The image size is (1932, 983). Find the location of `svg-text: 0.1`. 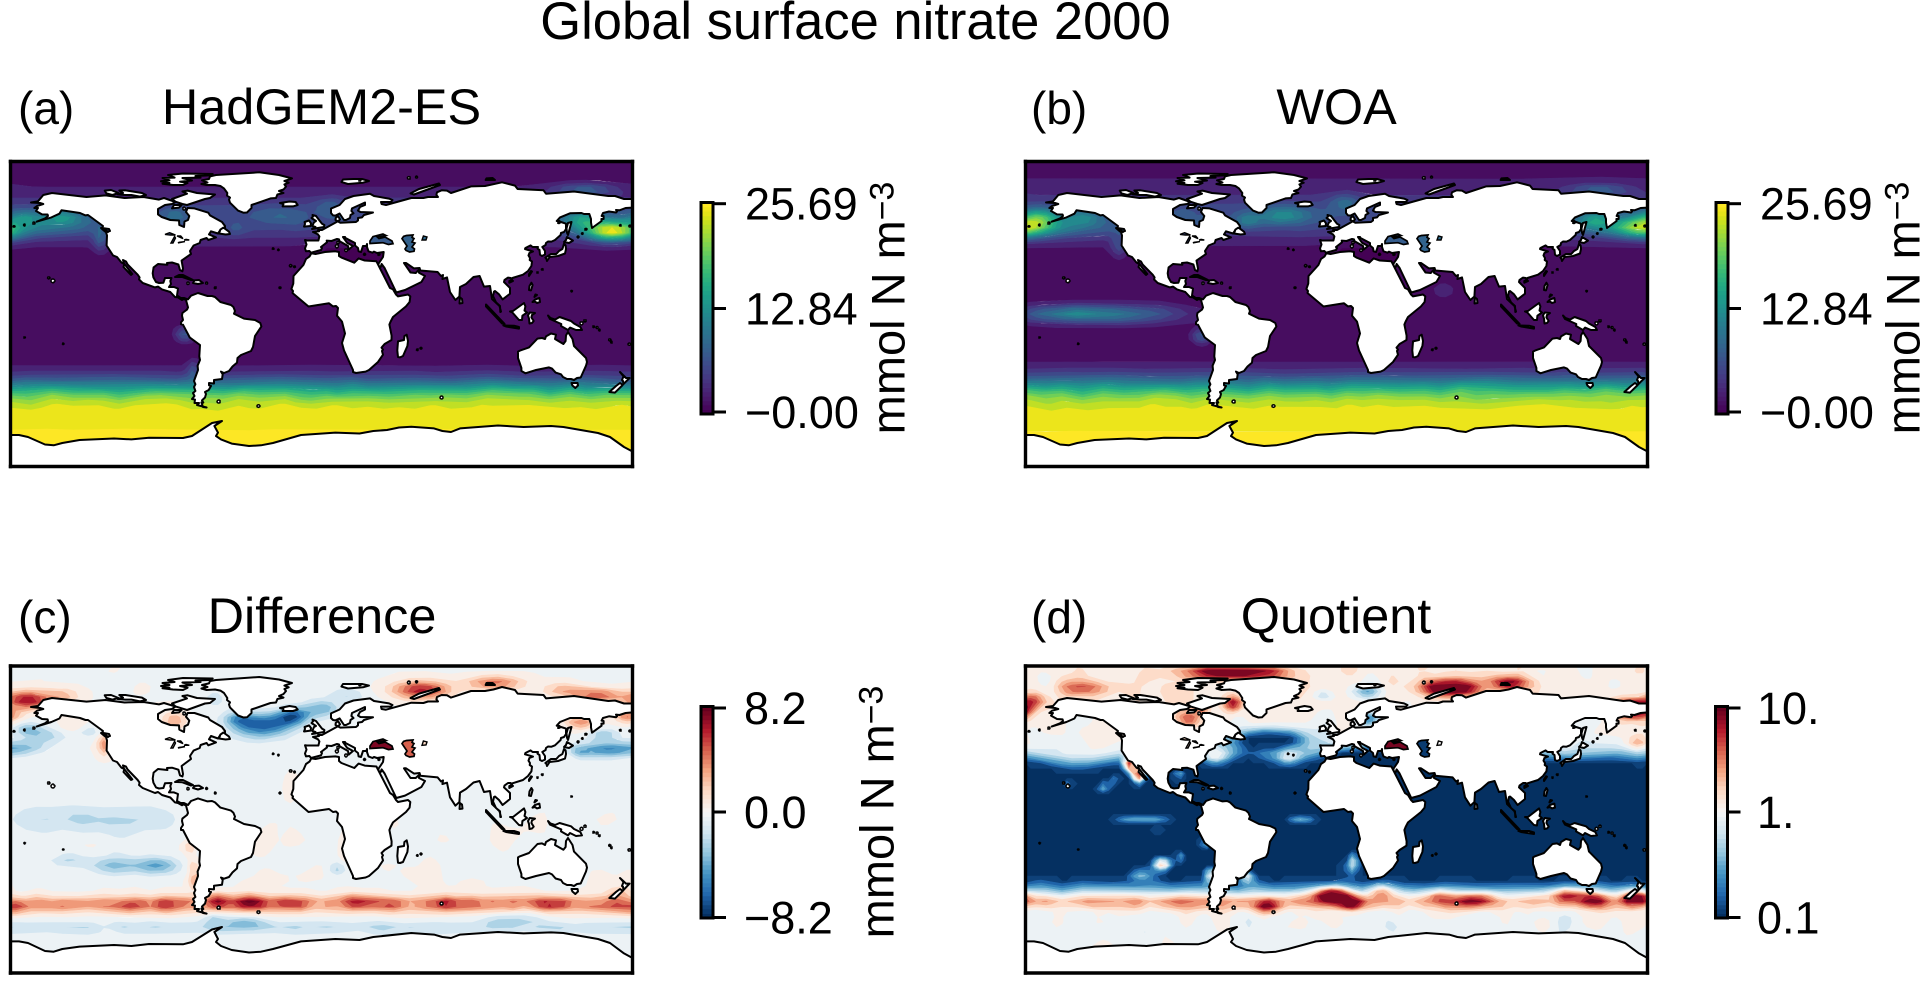

svg-text: 0.1 is located at coordinates (1788, 917).